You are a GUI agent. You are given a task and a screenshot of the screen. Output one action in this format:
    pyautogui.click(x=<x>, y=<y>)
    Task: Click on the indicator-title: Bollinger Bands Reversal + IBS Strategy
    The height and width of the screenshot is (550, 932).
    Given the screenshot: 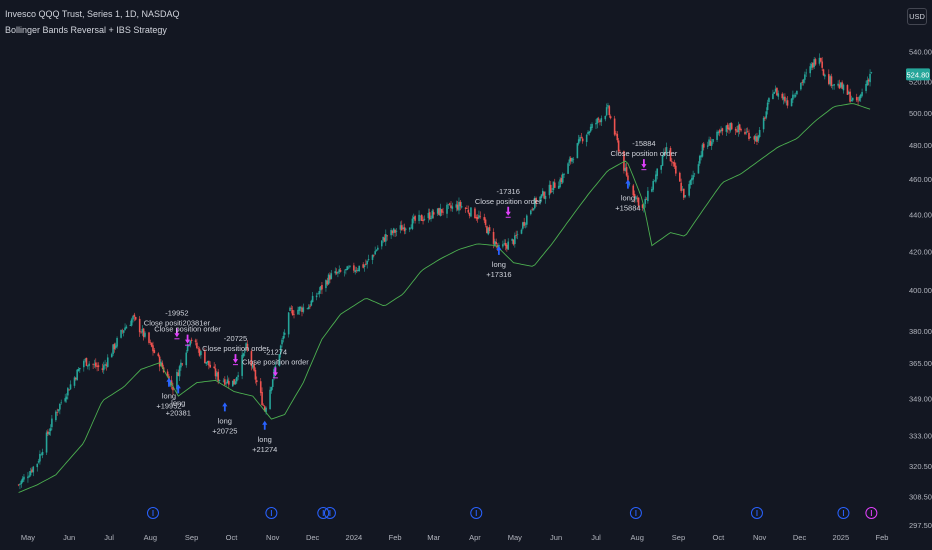 What is the action you would take?
    pyautogui.click(x=86, y=30)
    